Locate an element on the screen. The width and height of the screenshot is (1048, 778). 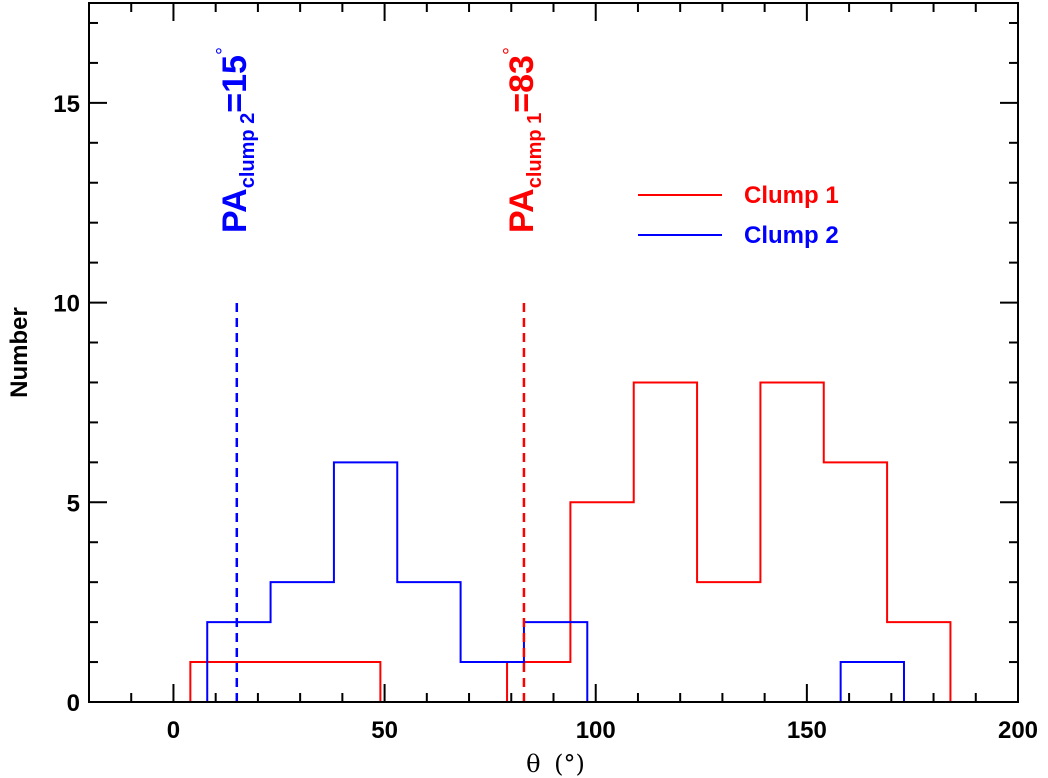
pa2-label-sub: clump 2 is located at coordinates (248, 151).